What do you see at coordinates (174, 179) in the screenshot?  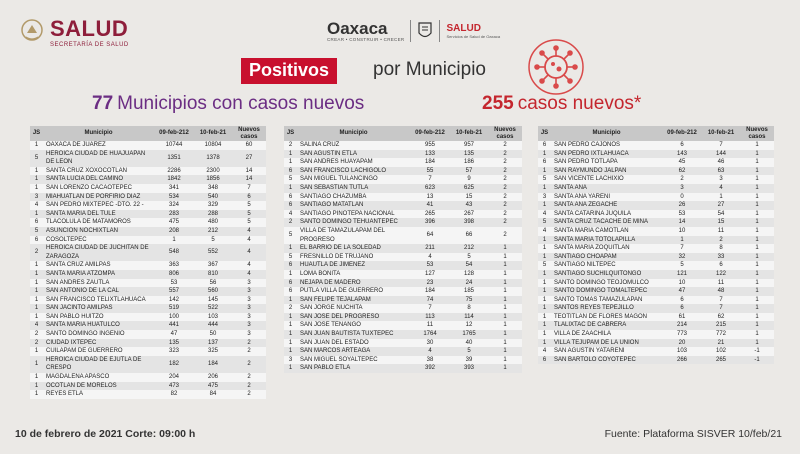 I see `cell-cases-09feb: 1842` at bounding box center [174, 179].